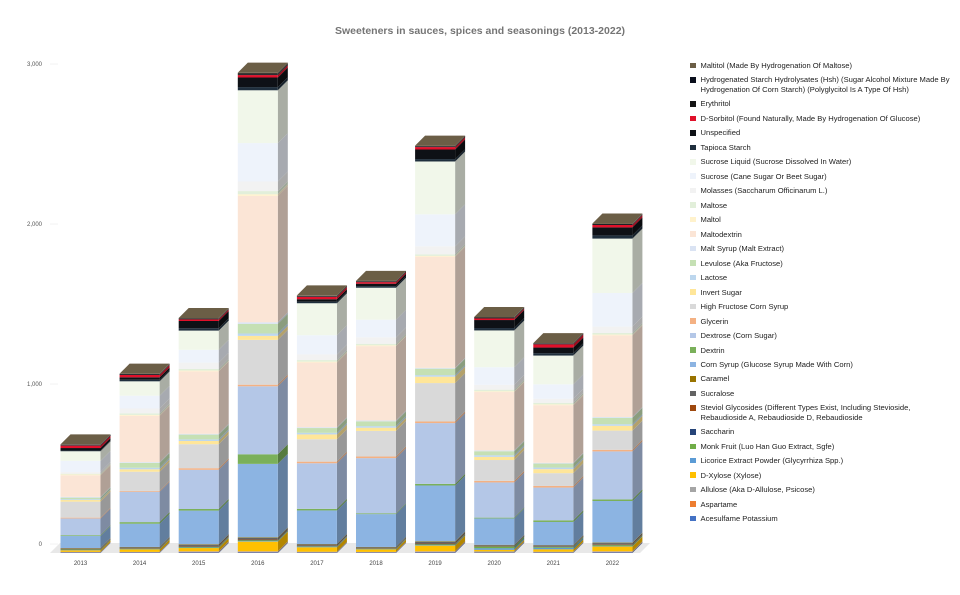 The image size is (960, 595). I want to click on x-tick-label: 2021, so click(554, 564).